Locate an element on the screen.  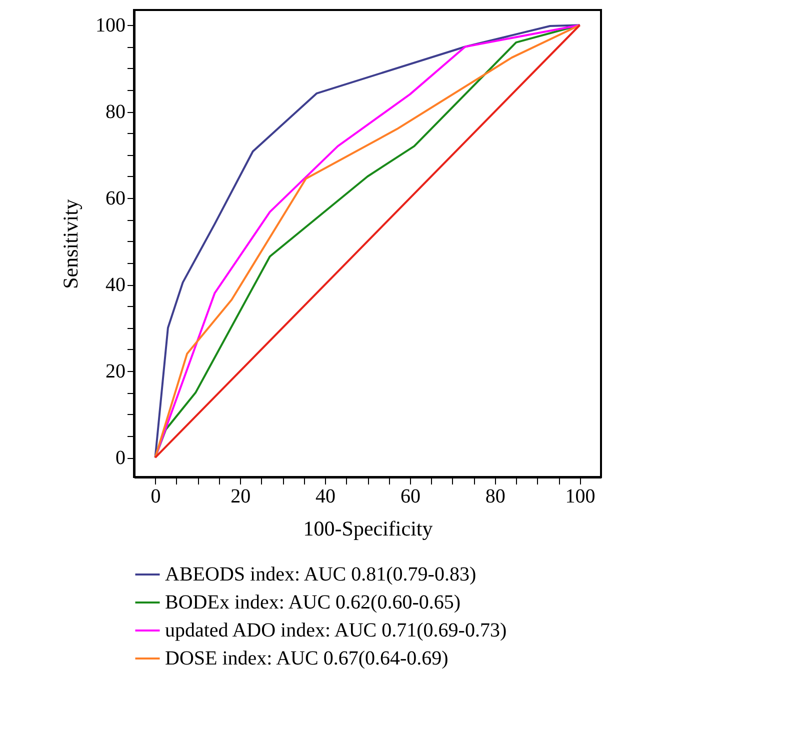
legend-label: updated ADO index: AUC 0.71(0.69-0.73) is located at coordinates (336, 631).